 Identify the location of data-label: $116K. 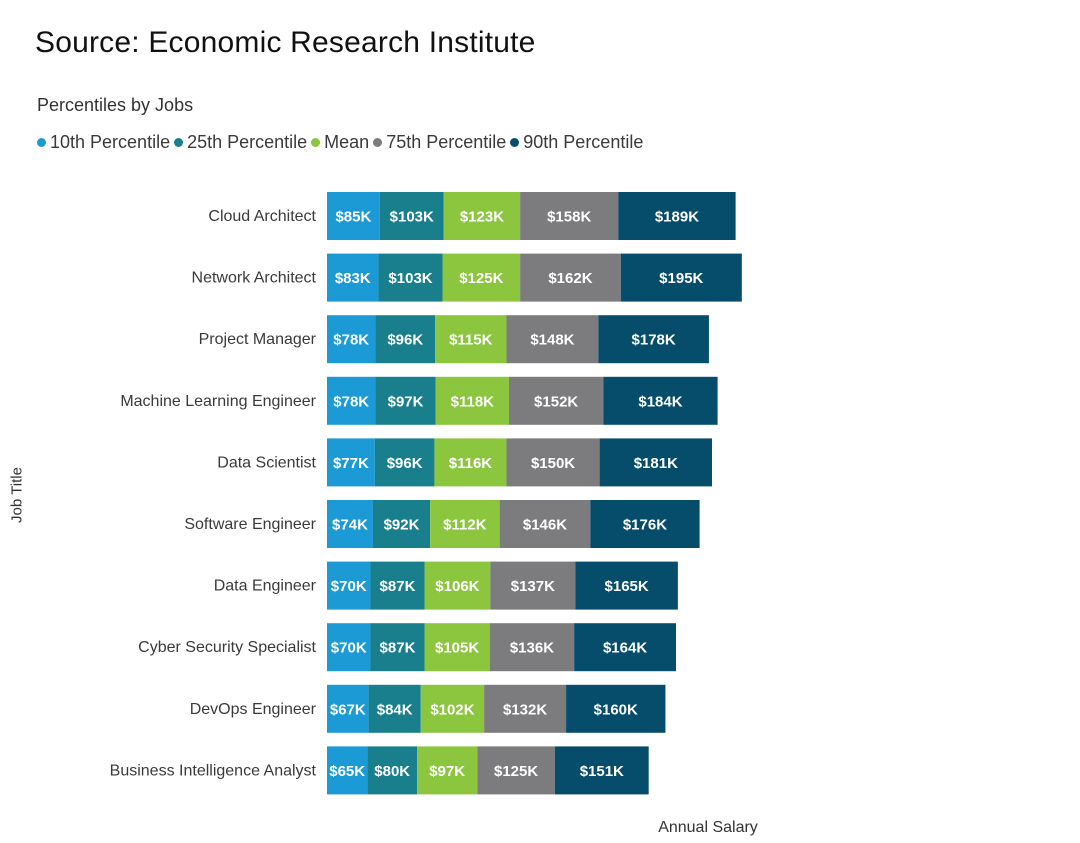
(471, 463).